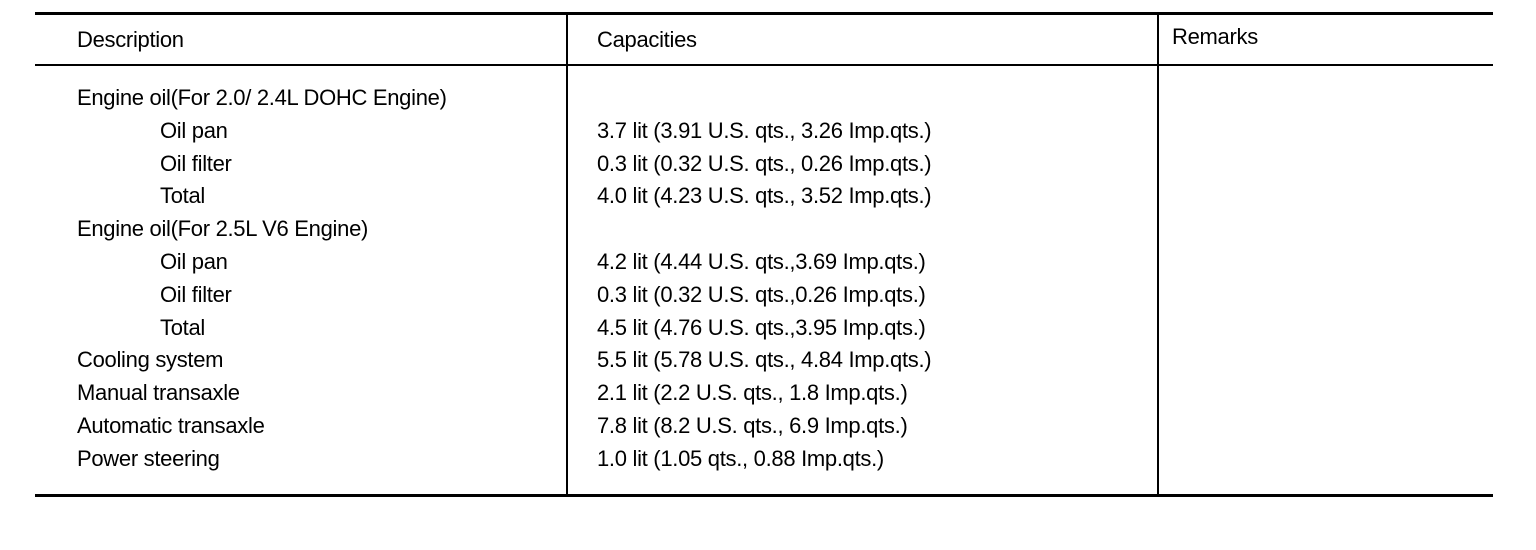  I want to click on header-capacities: Capacities, so click(647, 39).